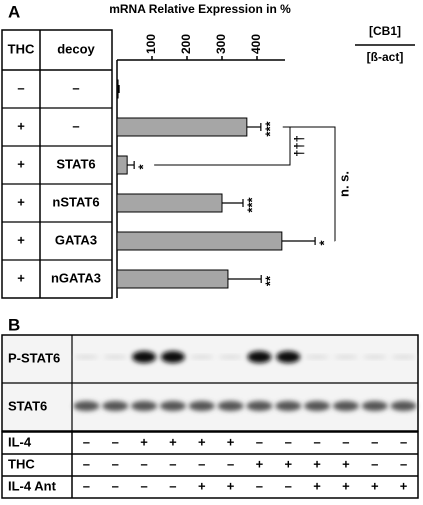 The width and height of the screenshot is (423, 505). What do you see at coordinates (210, 465) in the screenshot?
I see `treatment-table` at bounding box center [210, 465].